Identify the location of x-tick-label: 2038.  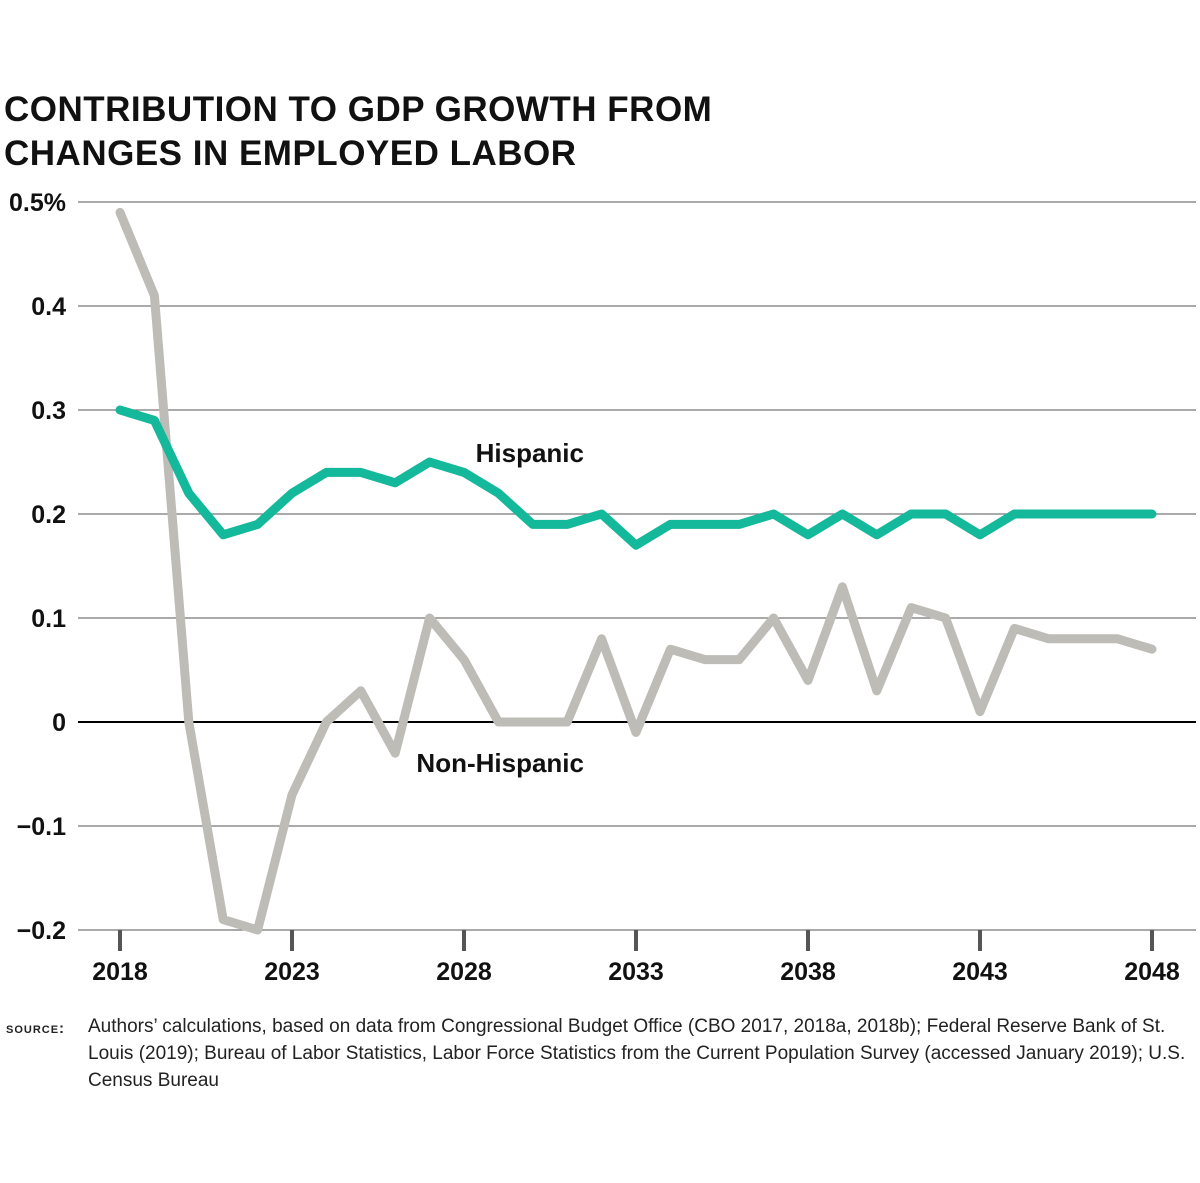
(808, 972).